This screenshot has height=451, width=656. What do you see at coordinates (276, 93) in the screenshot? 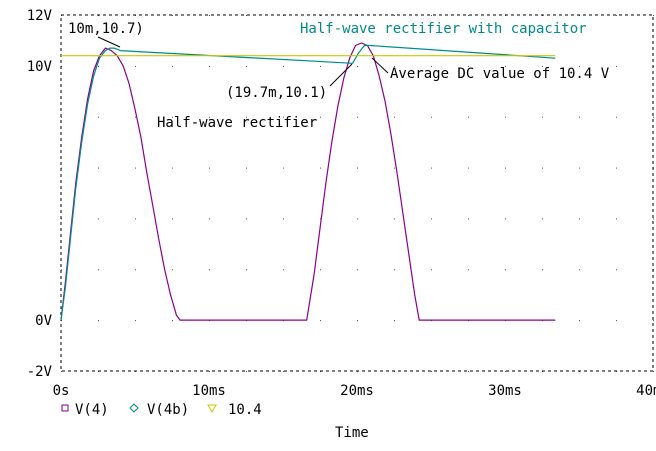
I see `annotation-trough: (19.7m,10.1)` at bounding box center [276, 93].